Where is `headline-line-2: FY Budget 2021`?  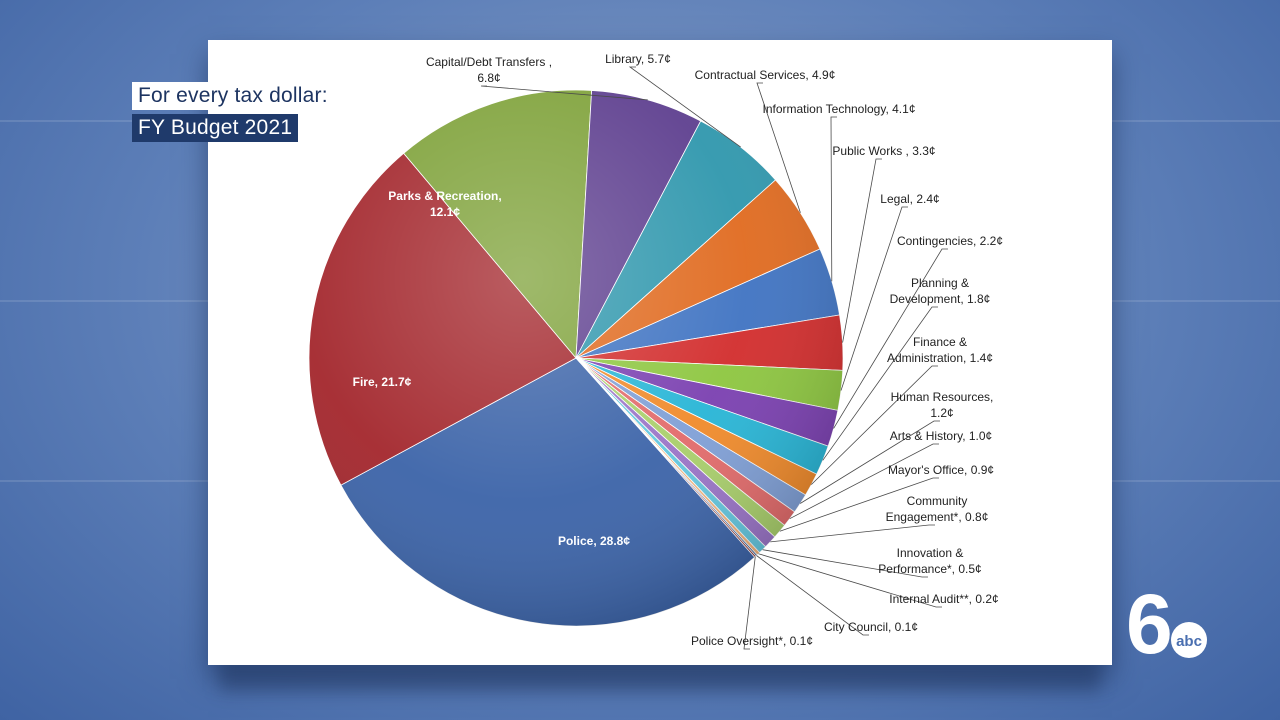
headline-line-2: FY Budget 2021 is located at coordinates (215, 128).